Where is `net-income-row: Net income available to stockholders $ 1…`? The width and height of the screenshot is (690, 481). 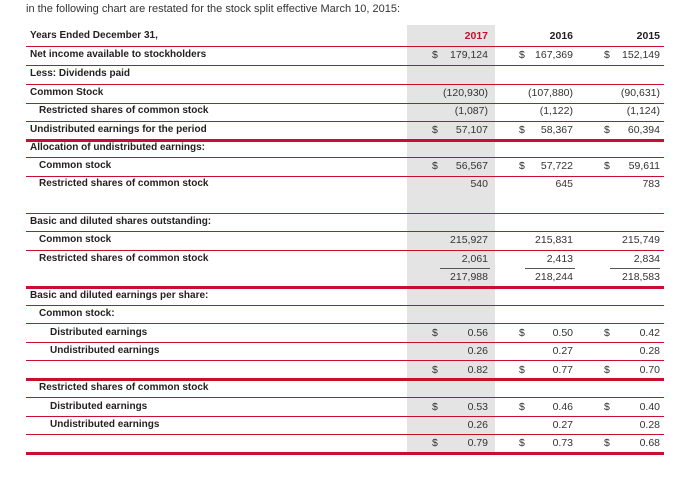
net-income-row: Net income available to stockholders $ 1… is located at coordinates (345, 56).